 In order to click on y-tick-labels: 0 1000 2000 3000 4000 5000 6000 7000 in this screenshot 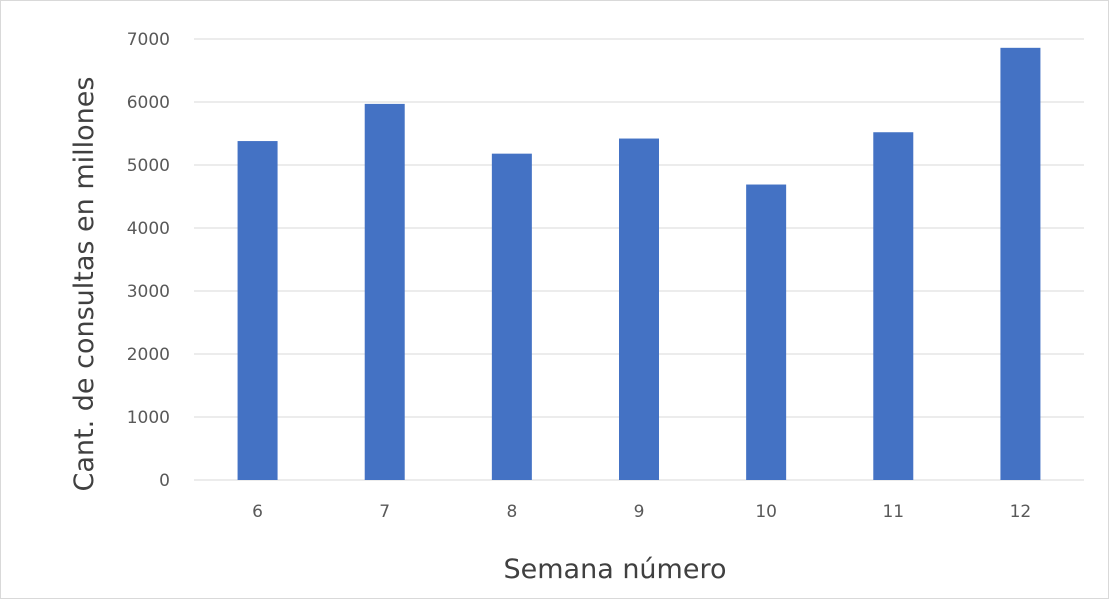, I will do `click(148, 260)`.